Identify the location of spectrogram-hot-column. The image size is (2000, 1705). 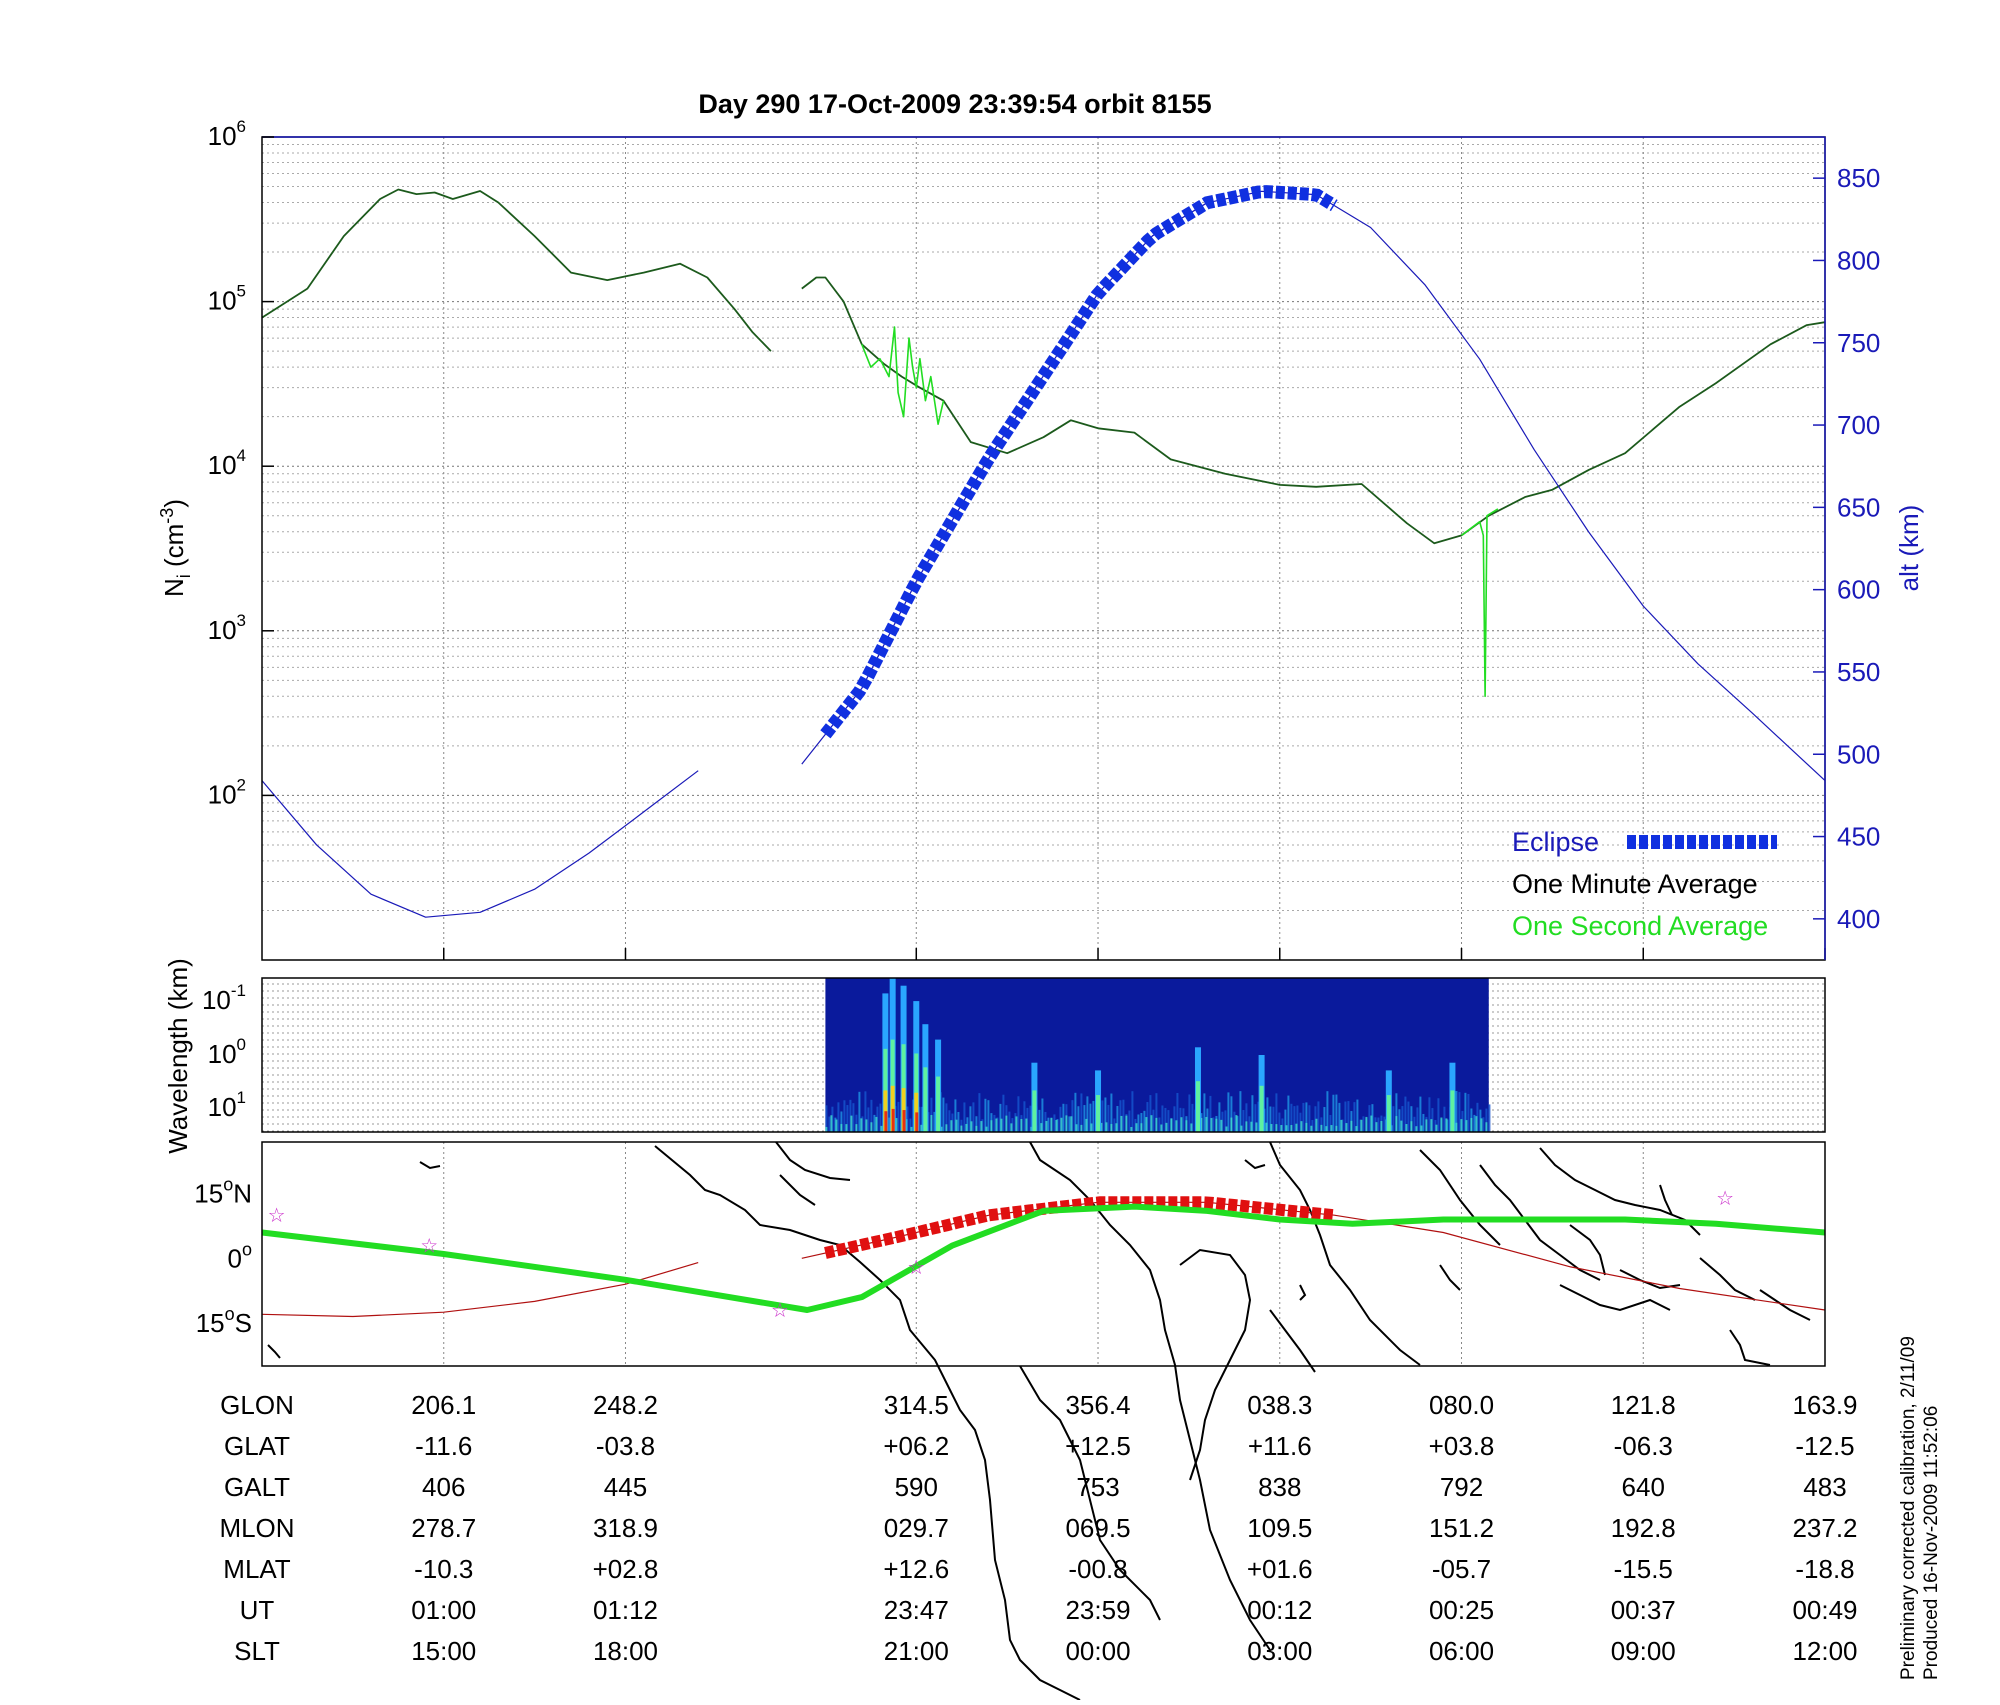
(886, 1121).